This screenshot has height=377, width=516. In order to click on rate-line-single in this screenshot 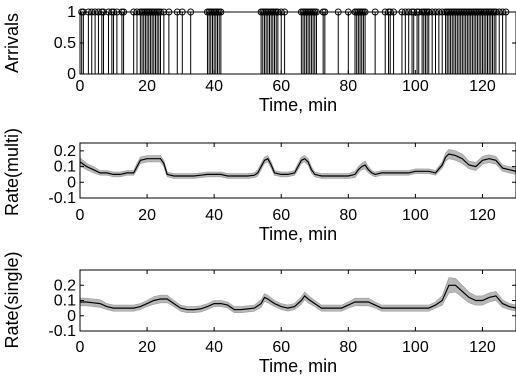, I will do `click(298, 297)`.